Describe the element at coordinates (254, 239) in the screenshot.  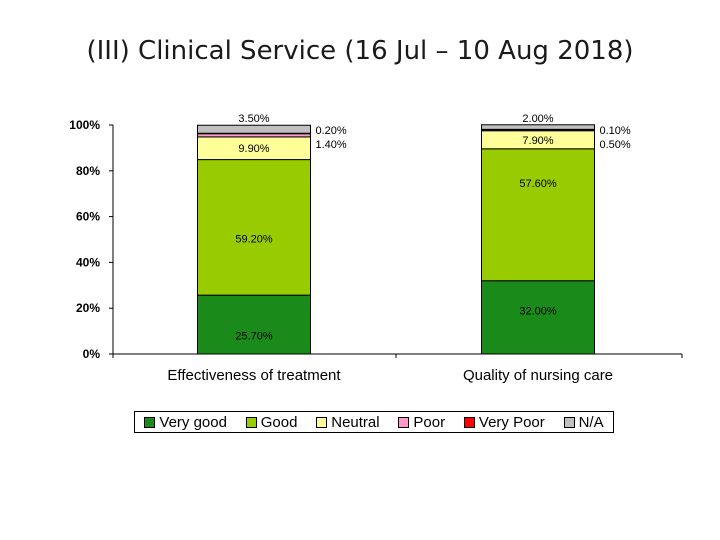
I see `data-label: 59.20%` at that location.